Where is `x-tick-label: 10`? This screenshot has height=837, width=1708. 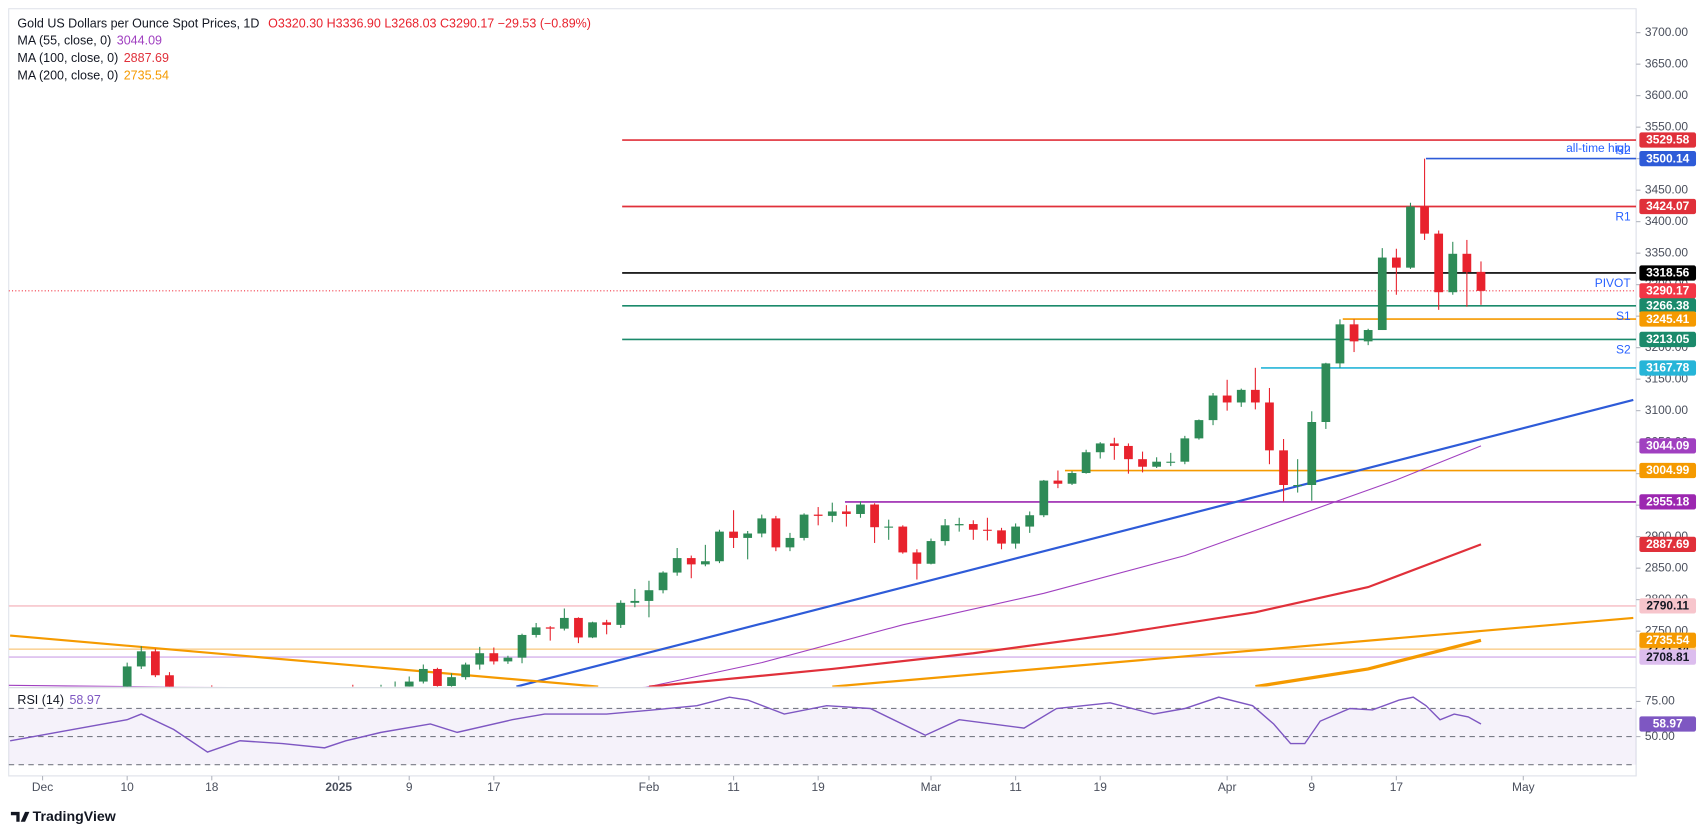
x-tick-label: 10 is located at coordinates (128, 787).